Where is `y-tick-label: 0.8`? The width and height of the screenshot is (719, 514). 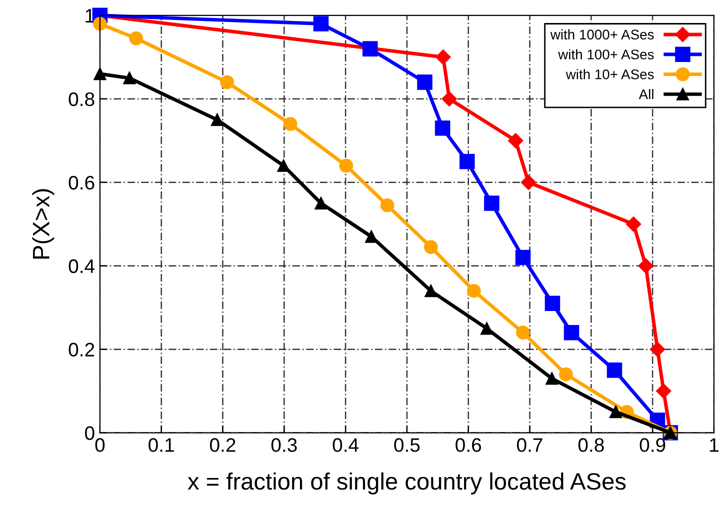 y-tick-label: 0.8 is located at coordinates (81, 99).